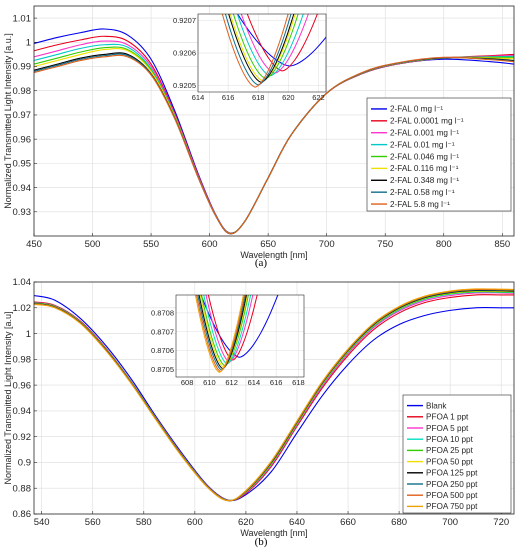 The width and height of the screenshot is (519, 555). Describe the element at coordinates (246, 522) in the screenshot. I see `x-tick-label: 620` at that location.